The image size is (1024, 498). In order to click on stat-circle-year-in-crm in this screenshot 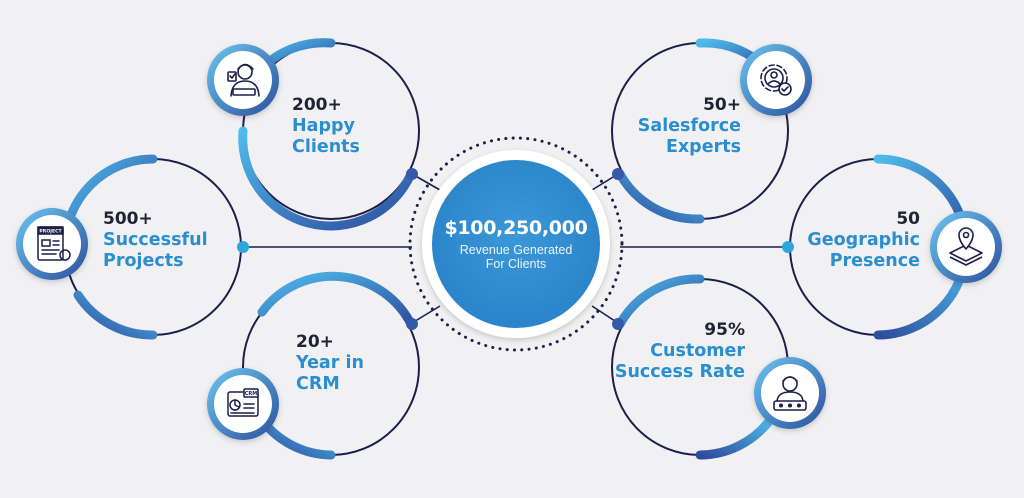, I will do `click(331, 365)`.